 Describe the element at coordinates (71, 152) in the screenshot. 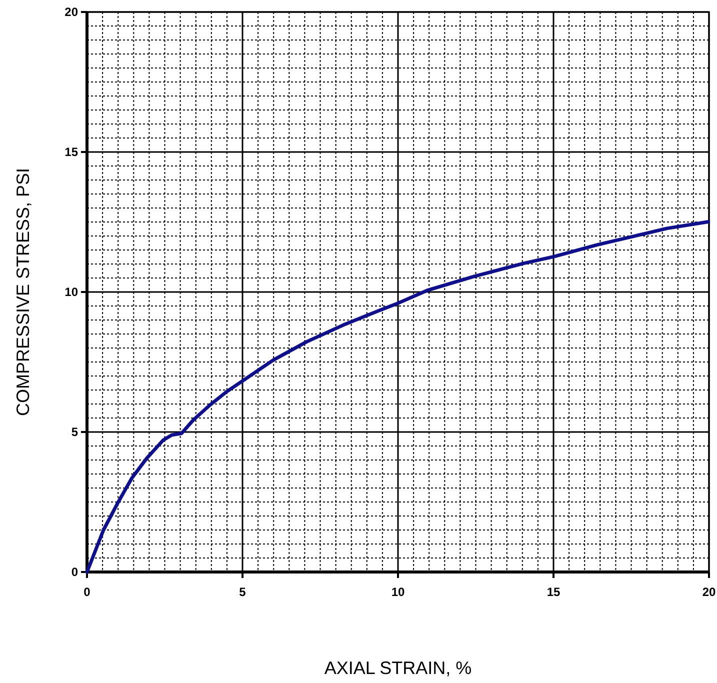

I see `y-tick-label: 15` at that location.